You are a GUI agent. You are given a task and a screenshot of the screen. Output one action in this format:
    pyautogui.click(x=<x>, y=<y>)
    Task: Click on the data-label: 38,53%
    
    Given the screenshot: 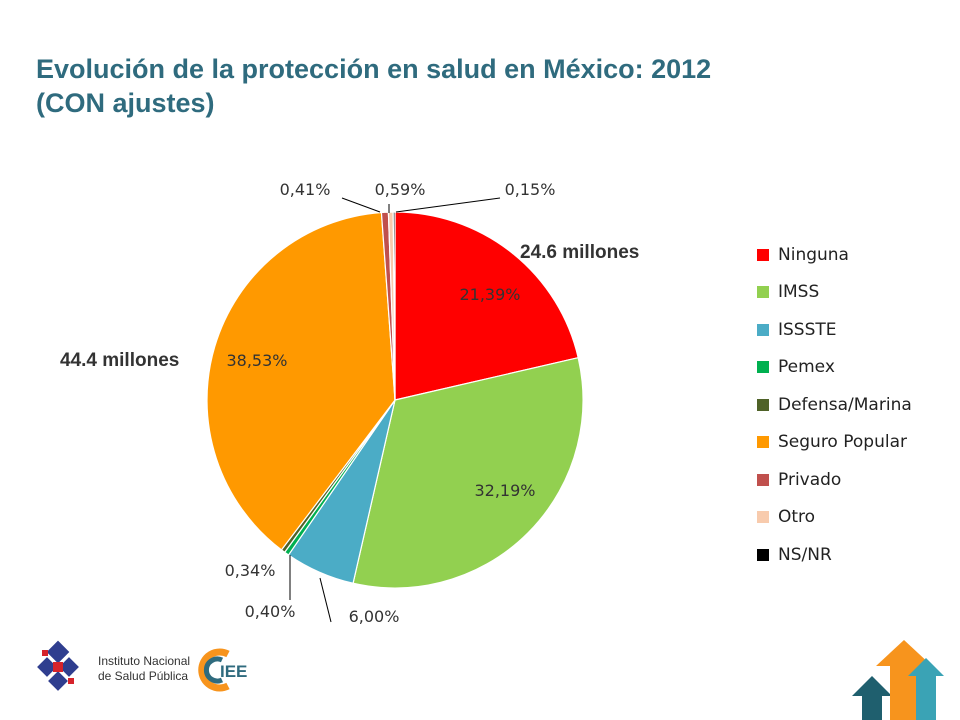 What is the action you would take?
    pyautogui.click(x=256, y=360)
    